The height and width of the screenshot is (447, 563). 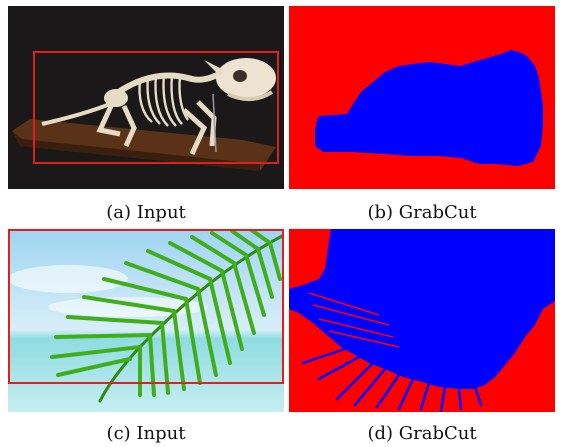 What do you see at coordinates (422, 212) in the screenshot?
I see `caption-b: (b) GrabCut` at bounding box center [422, 212].